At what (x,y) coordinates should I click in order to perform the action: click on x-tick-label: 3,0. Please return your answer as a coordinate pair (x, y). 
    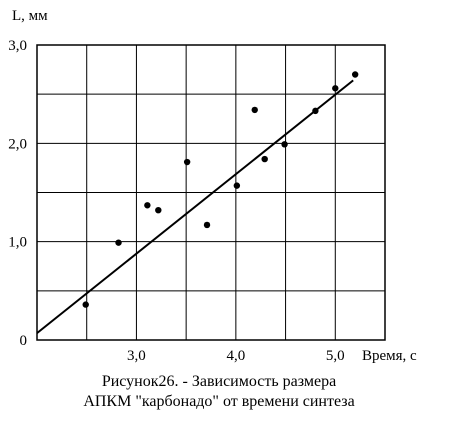
    Looking at the image, I should click on (136, 356).